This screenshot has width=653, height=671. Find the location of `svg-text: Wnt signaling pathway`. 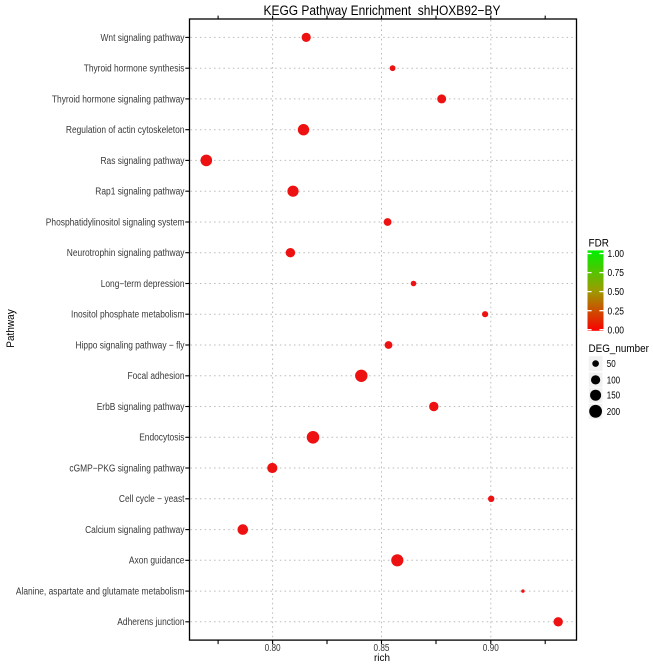

svg-text: Wnt signaling pathway is located at coordinates (143, 38).